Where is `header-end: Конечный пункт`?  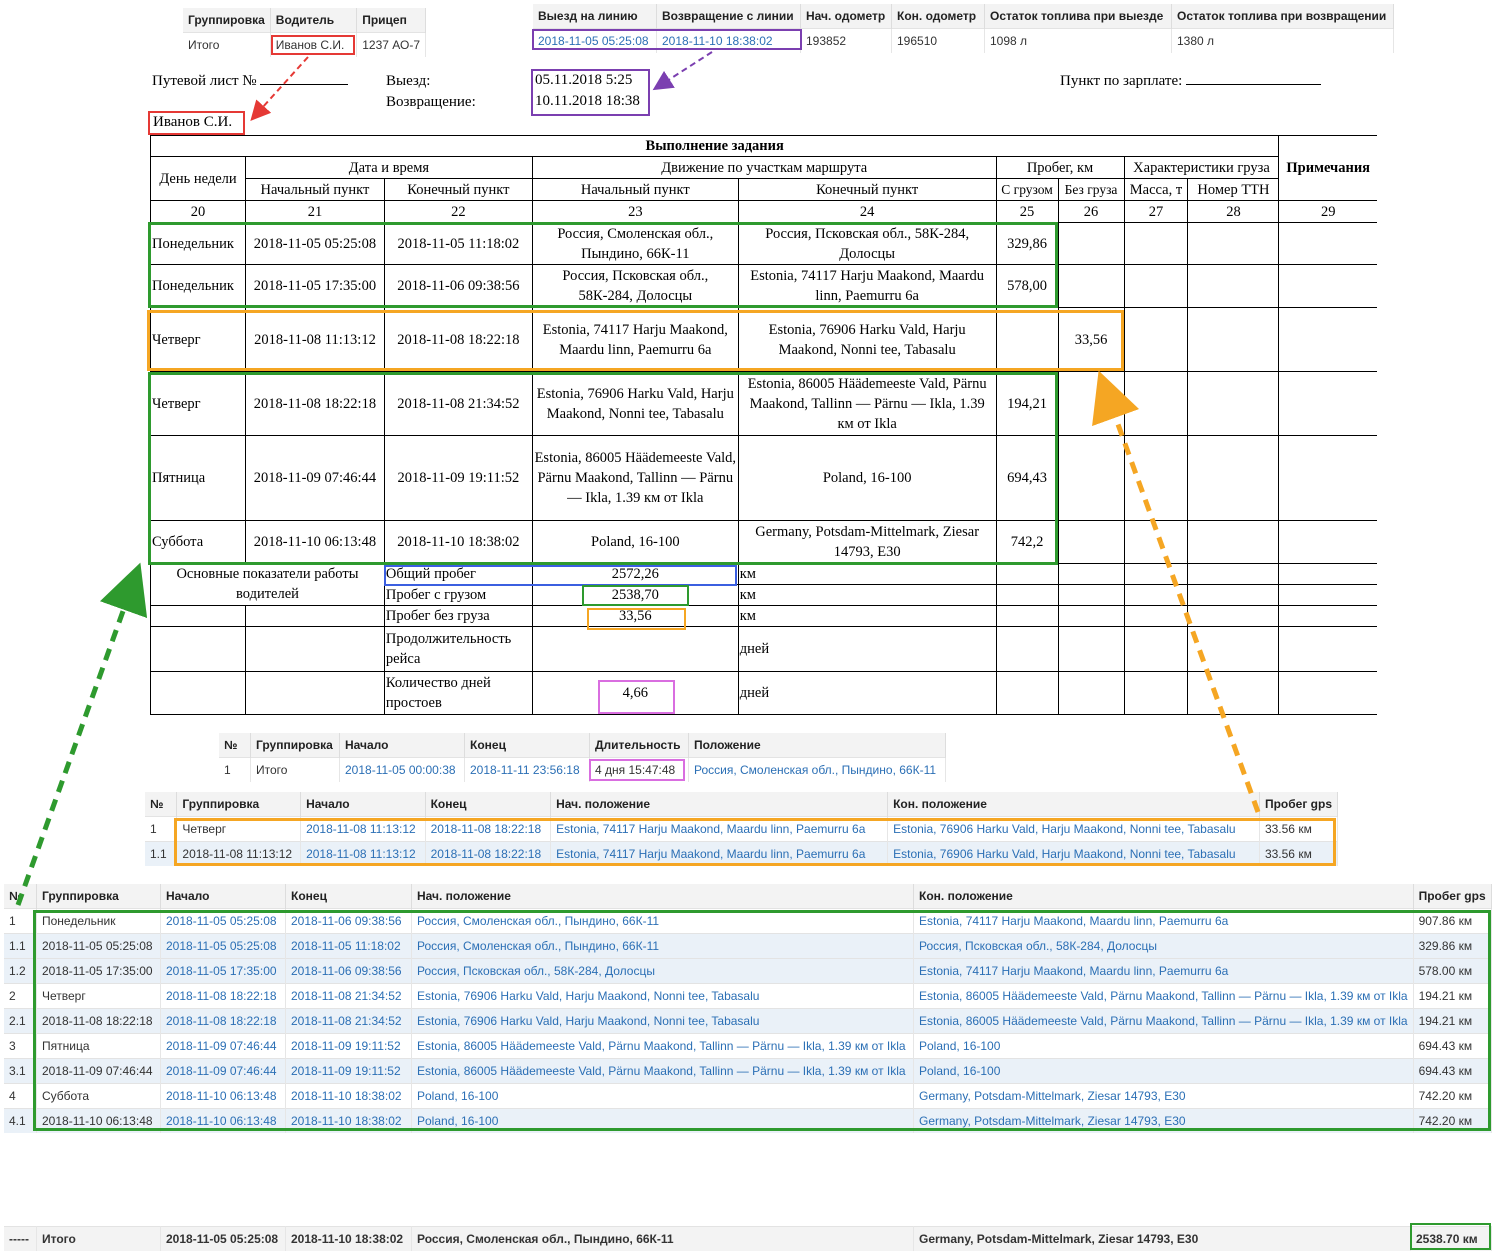 header-end: Конечный пункт is located at coordinates (458, 189).